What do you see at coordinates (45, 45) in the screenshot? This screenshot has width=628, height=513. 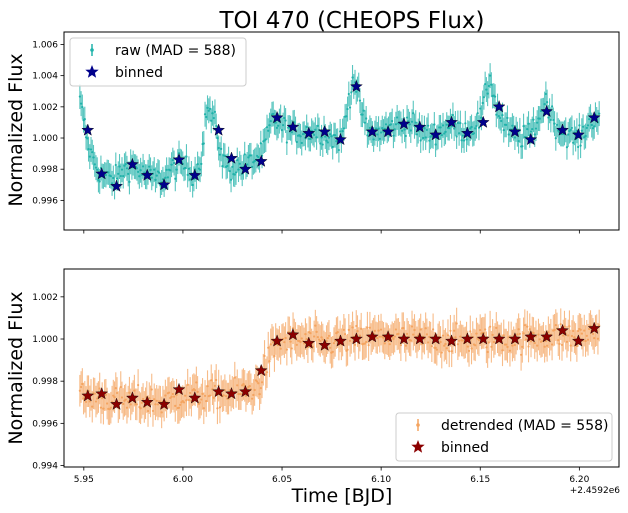 I see `y-tick-label: 1.006` at bounding box center [45, 45].